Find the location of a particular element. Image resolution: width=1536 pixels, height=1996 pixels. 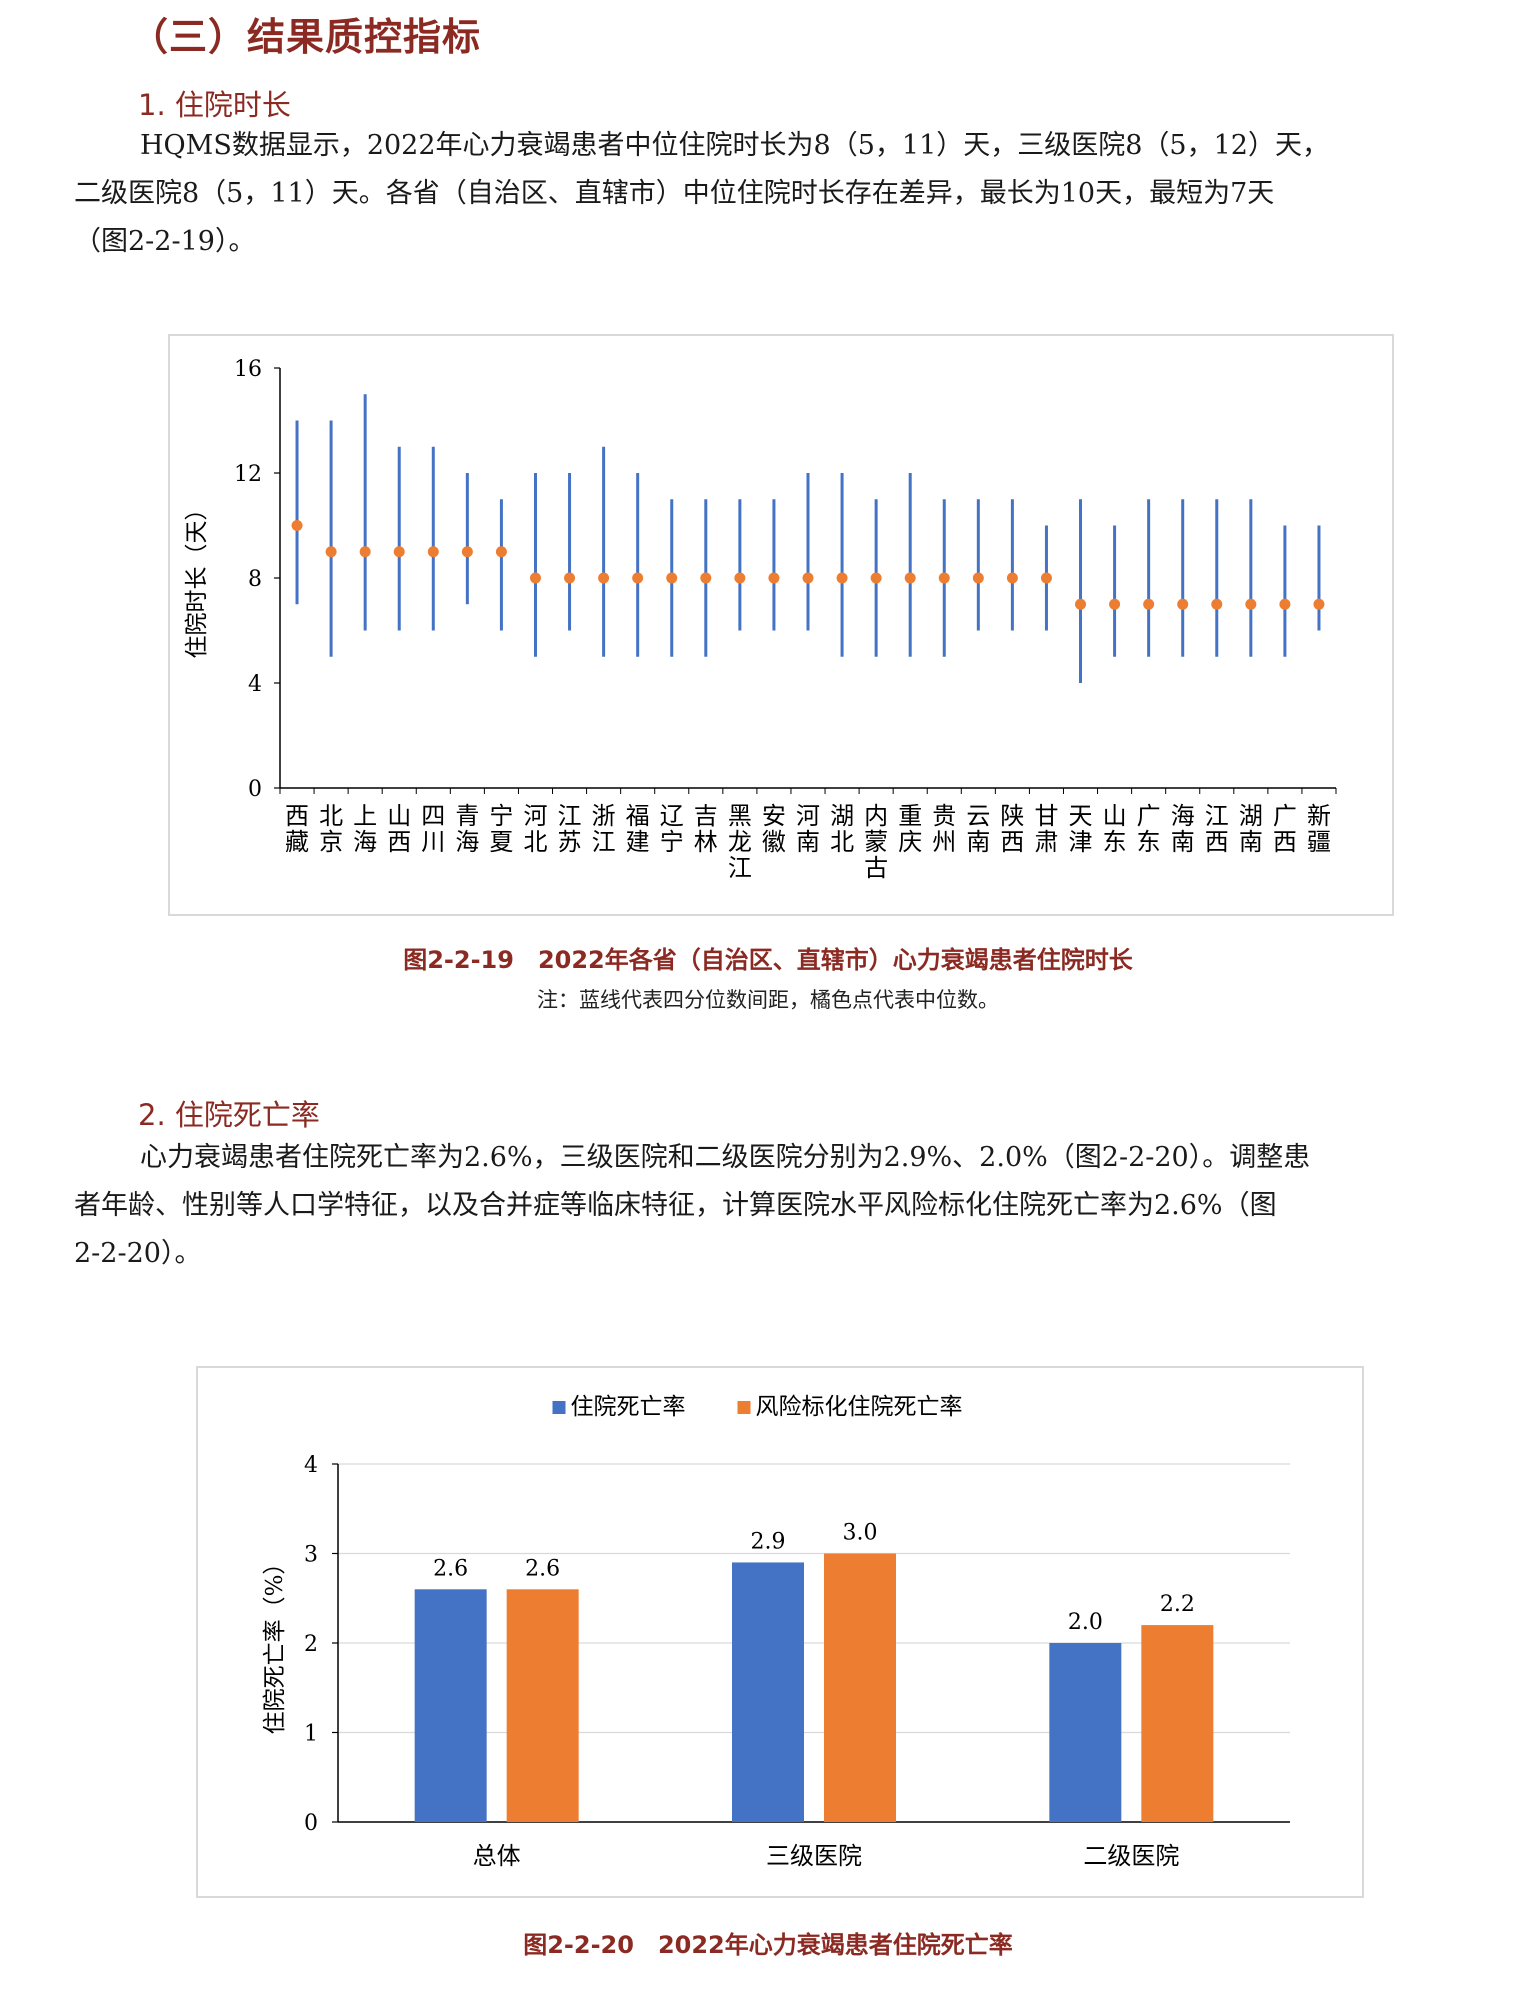

x-tick-label-char: 龙 is located at coordinates (740, 842).